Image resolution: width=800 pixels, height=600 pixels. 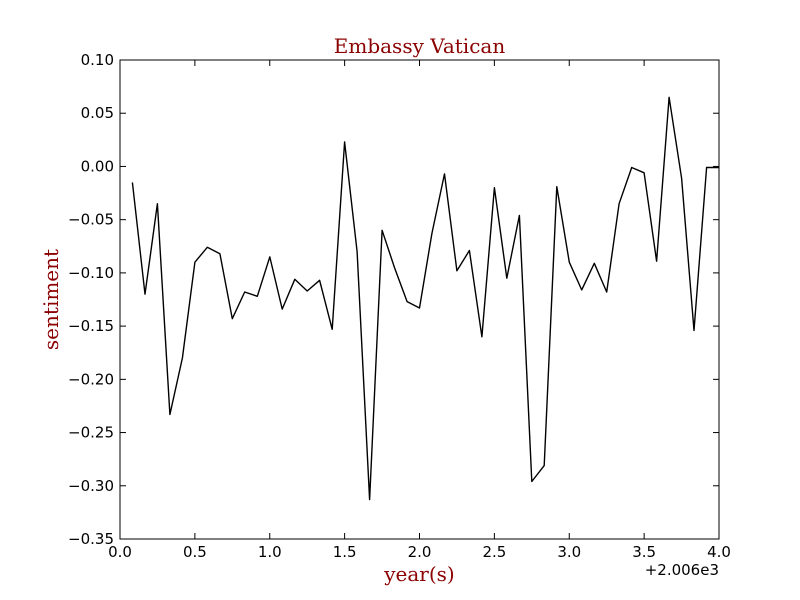 What do you see at coordinates (494, 552) in the screenshot?
I see `x-tick-label: 2.5` at bounding box center [494, 552].